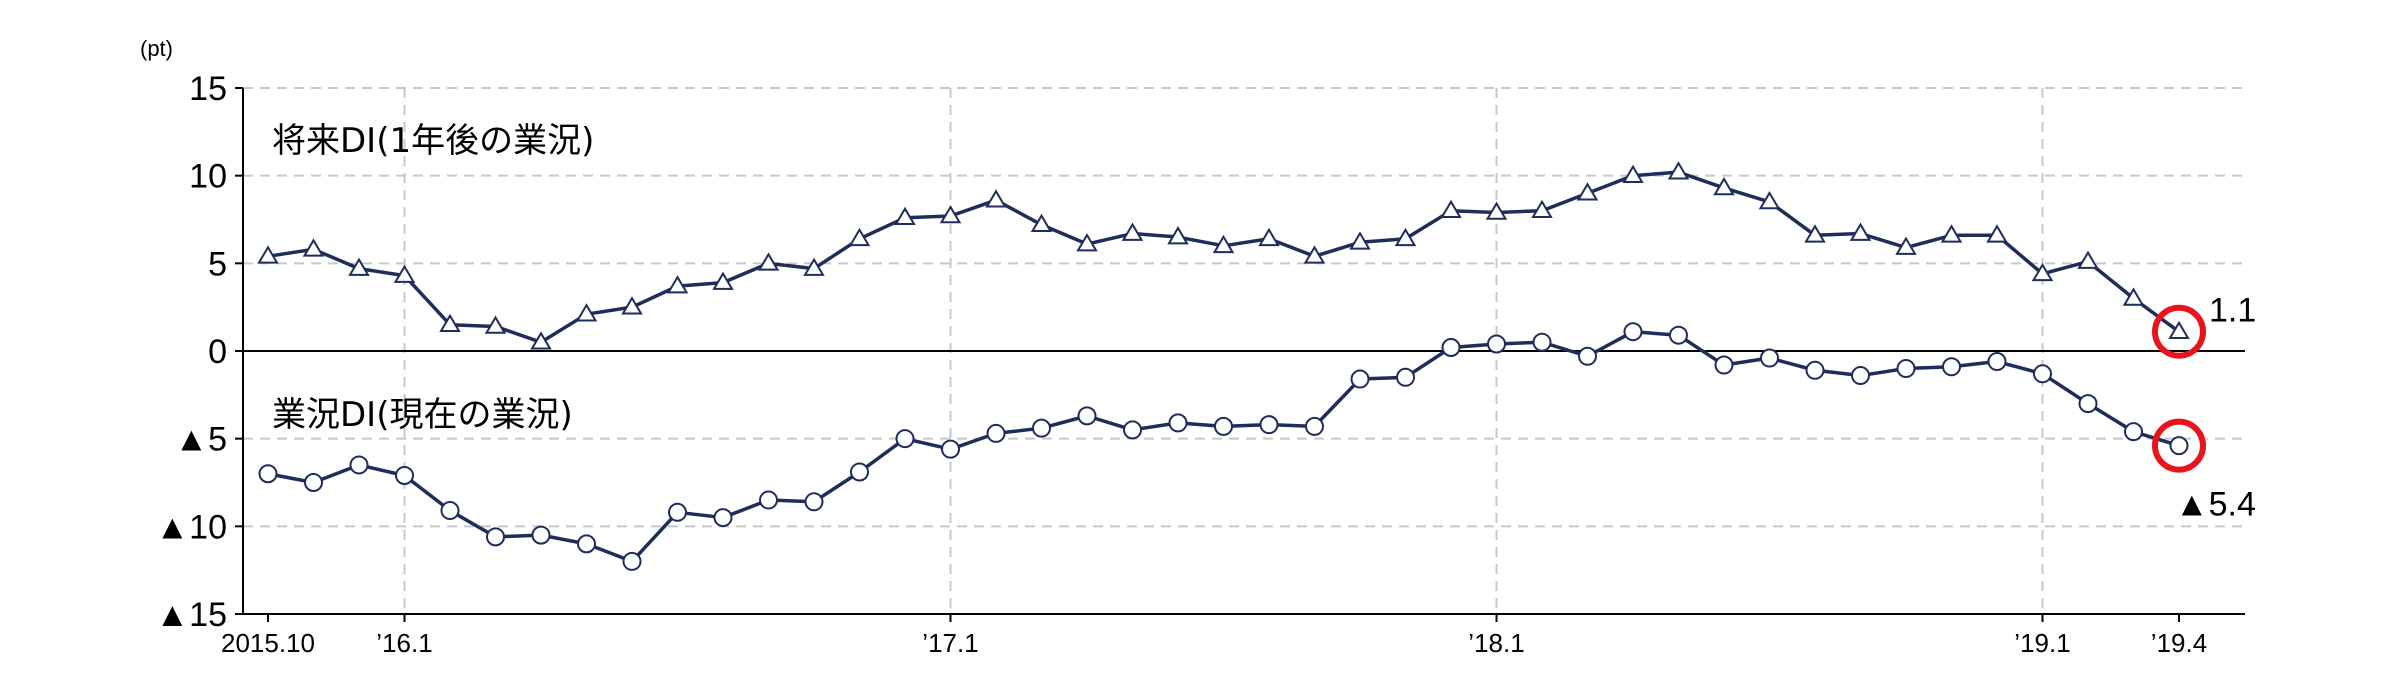 The image size is (2392, 700). Describe the element at coordinates (200, 440) in the screenshot. I see `y-tick-label: ▲5` at that location.